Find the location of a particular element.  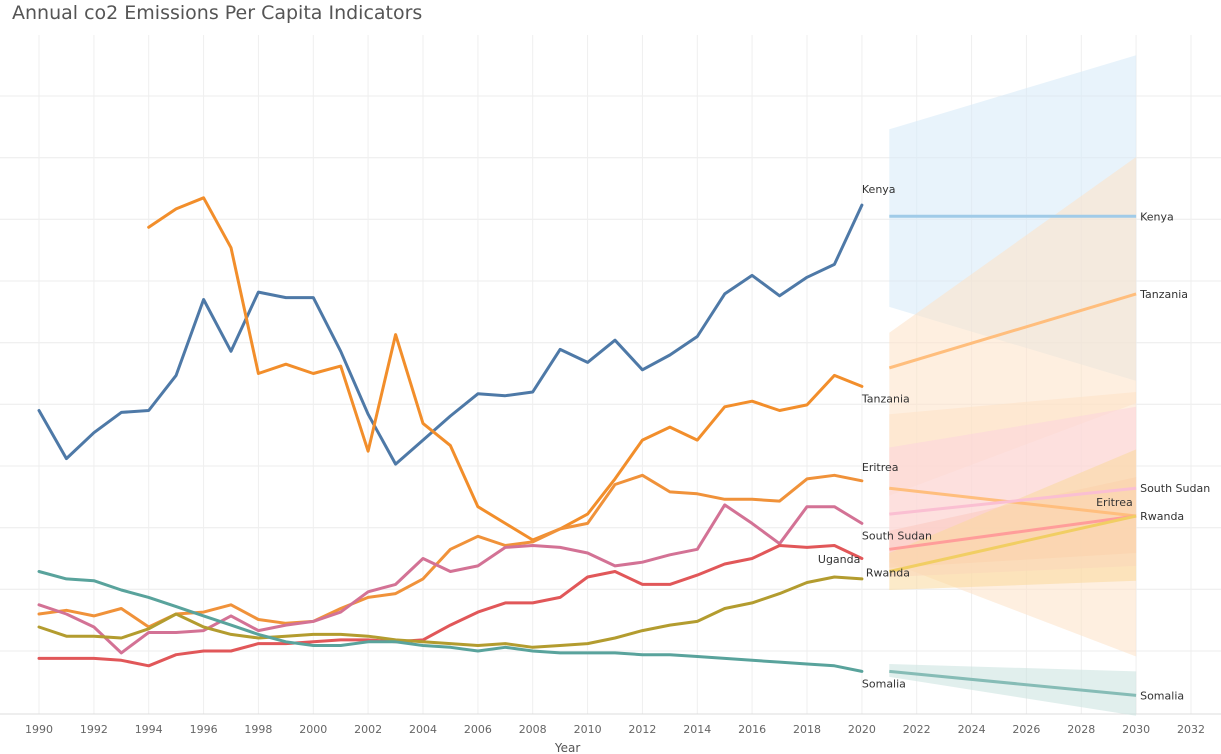

series-end-label: Tanzania is located at coordinates (885, 398).